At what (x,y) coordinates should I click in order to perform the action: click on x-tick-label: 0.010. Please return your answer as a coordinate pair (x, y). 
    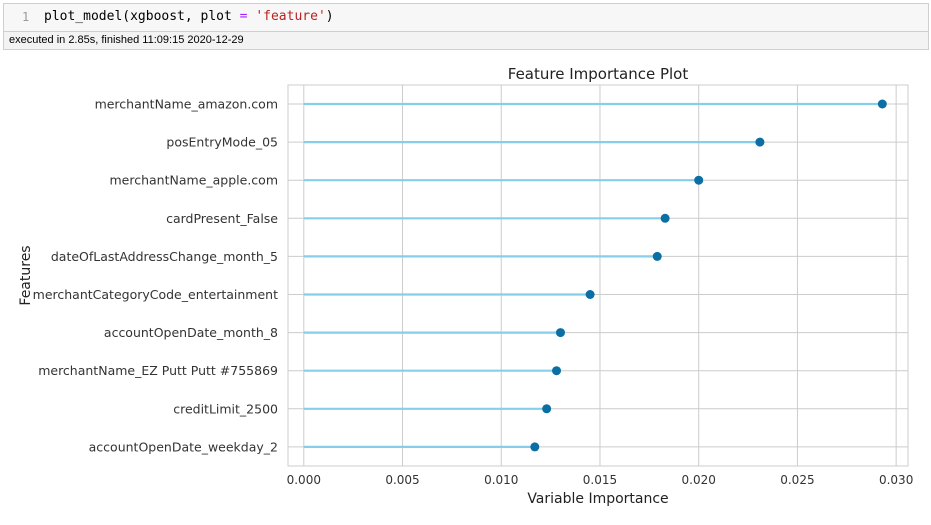
    Looking at the image, I should click on (501, 480).